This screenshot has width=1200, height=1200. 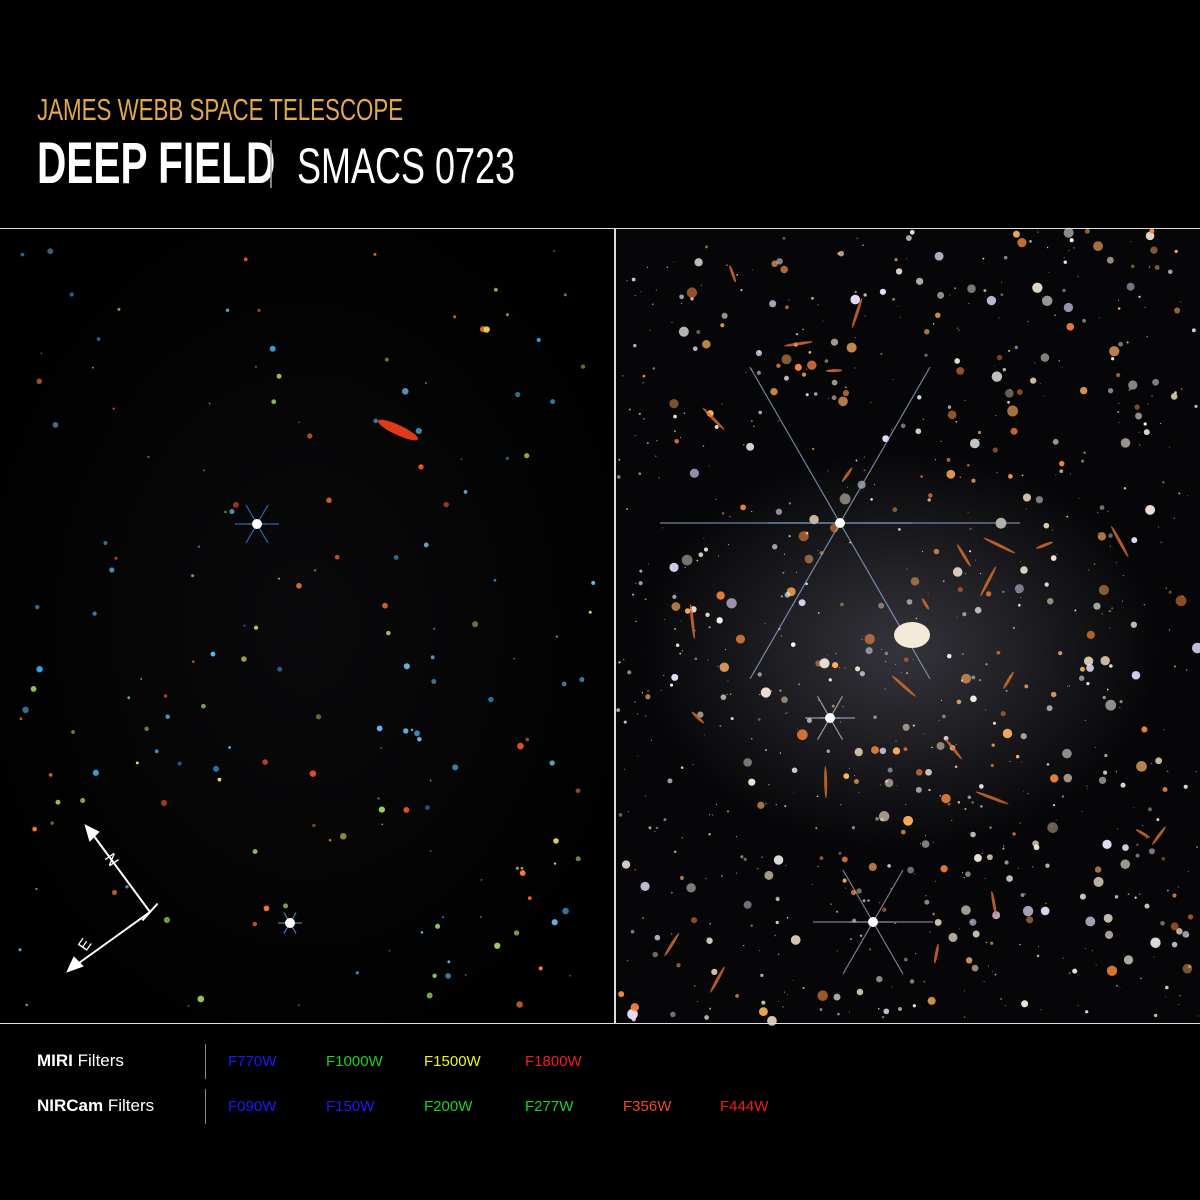 What do you see at coordinates (112, 898) in the screenshot?
I see `compass` at bounding box center [112, 898].